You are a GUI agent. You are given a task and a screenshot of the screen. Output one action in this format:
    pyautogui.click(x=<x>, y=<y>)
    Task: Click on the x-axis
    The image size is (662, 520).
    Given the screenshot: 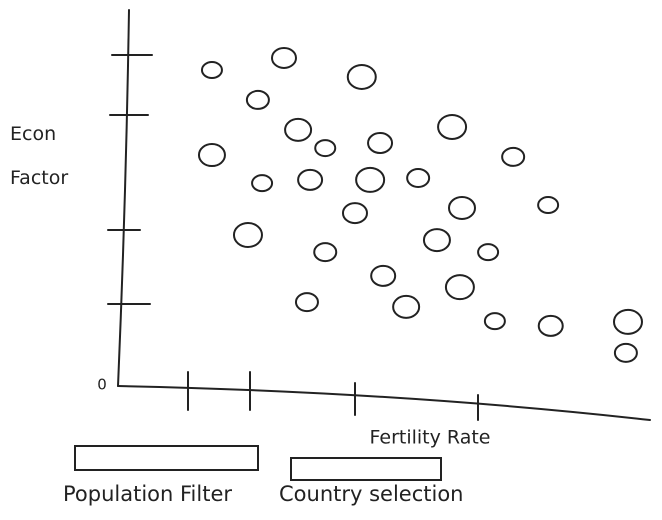 What is the action you would take?
    pyautogui.click(x=384, y=403)
    